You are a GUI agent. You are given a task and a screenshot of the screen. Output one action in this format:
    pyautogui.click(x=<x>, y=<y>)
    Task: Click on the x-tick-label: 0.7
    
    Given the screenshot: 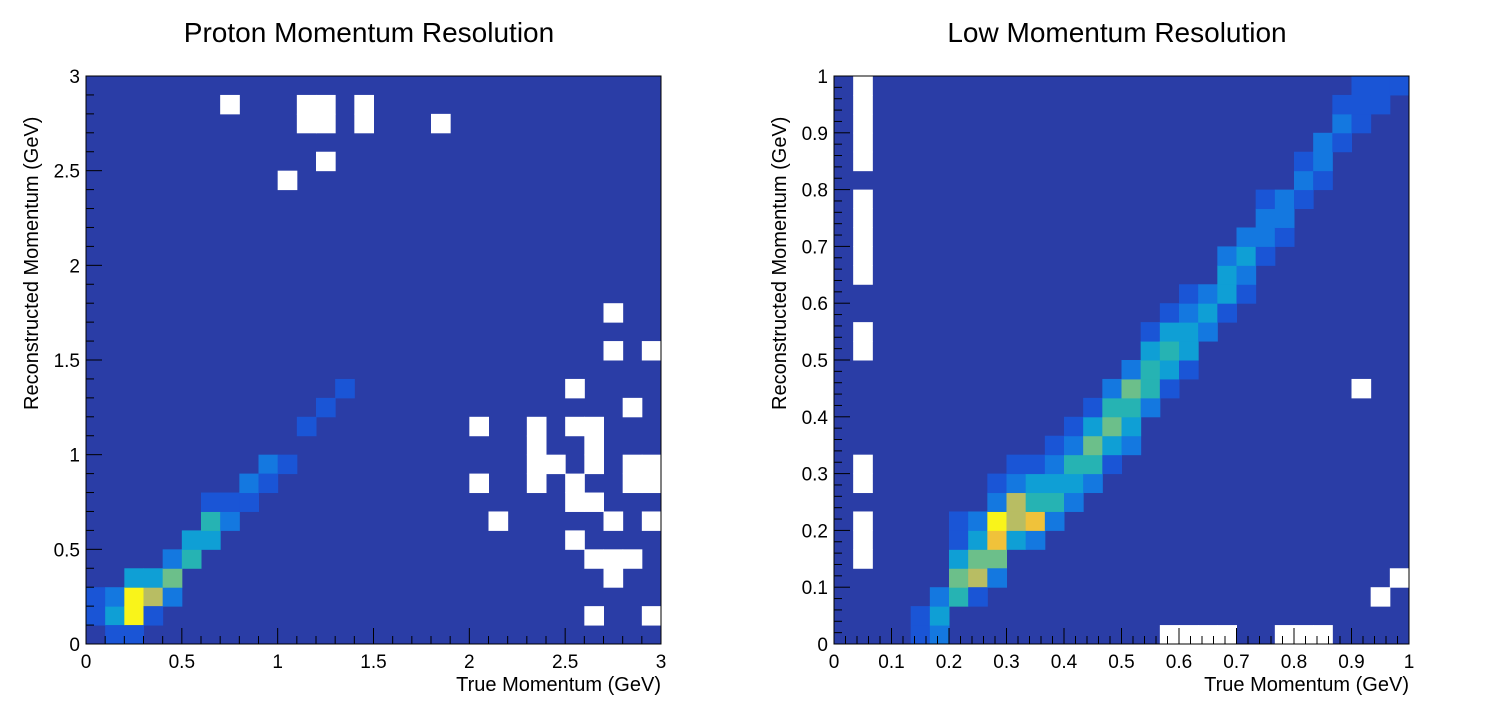 What is the action you would take?
    pyautogui.click(x=1236, y=662)
    